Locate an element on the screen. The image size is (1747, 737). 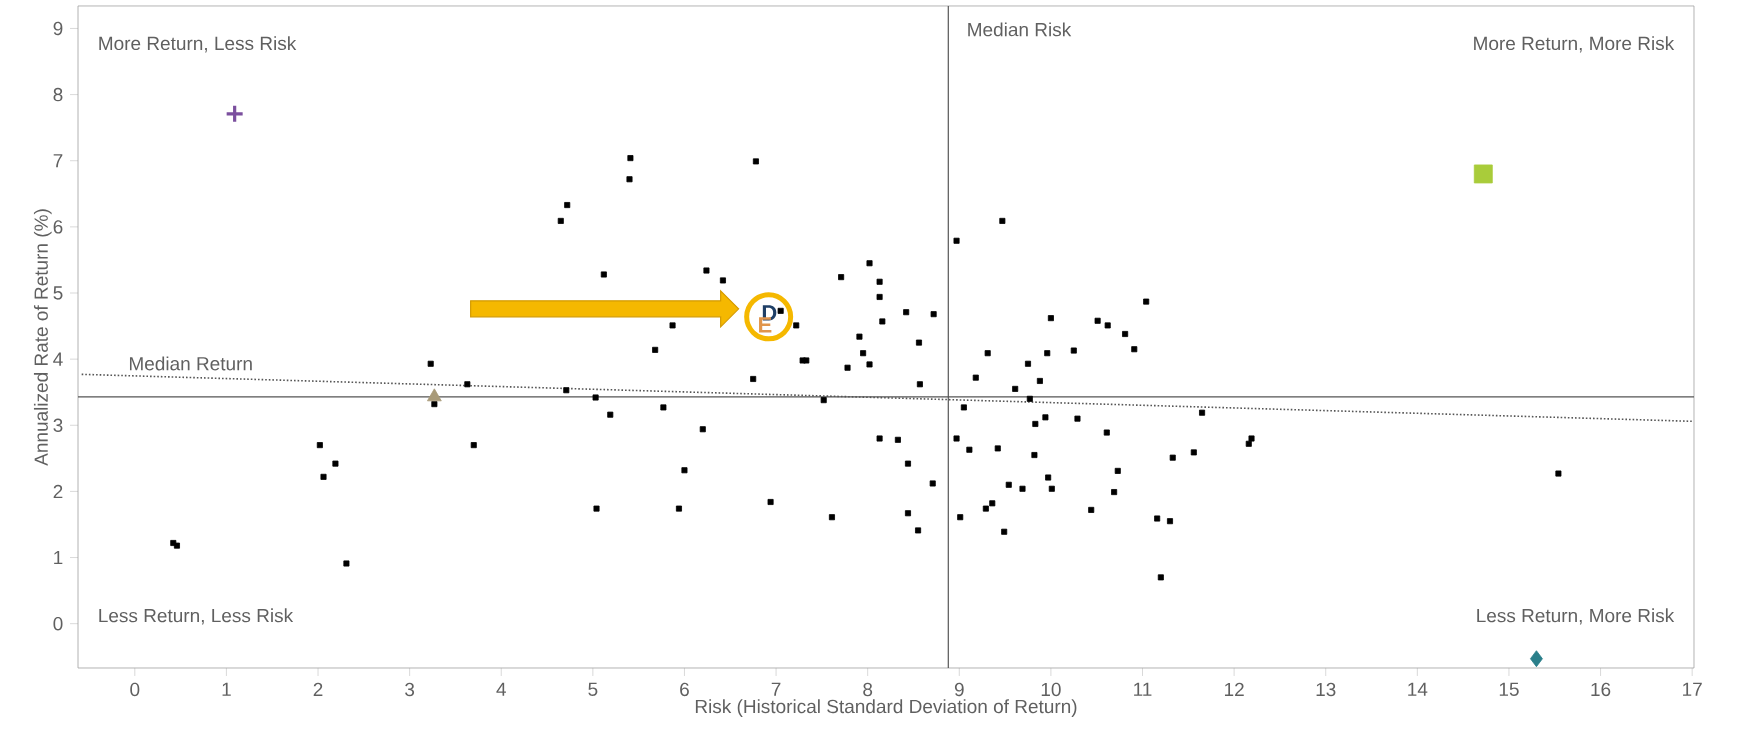
x-tick-label: 2 is located at coordinates (318, 689).